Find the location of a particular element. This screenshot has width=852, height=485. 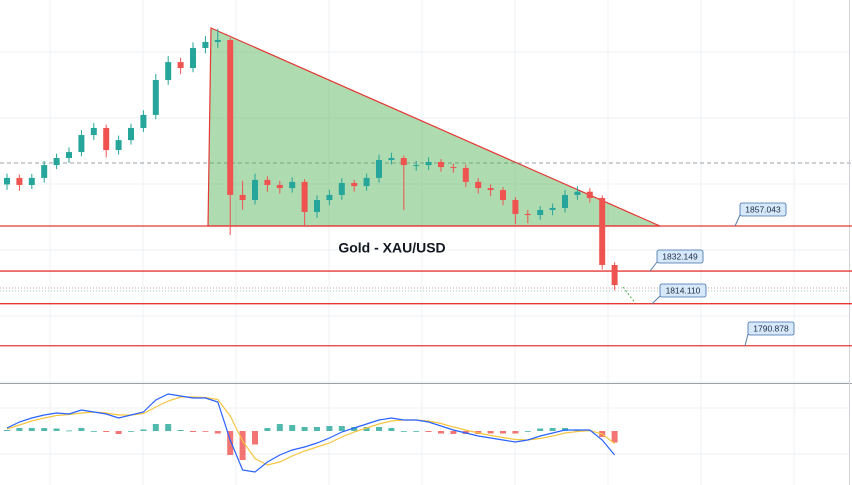

macd-line is located at coordinates (311, 433).